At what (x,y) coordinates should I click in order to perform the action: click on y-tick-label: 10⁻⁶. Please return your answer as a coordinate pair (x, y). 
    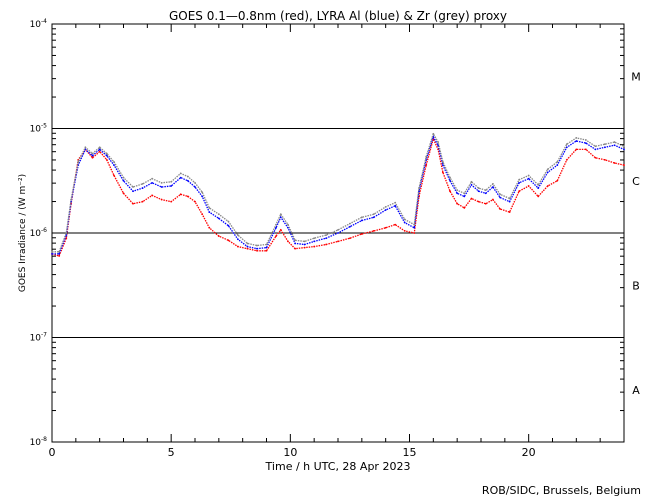
    Looking at the image, I should click on (39, 233).